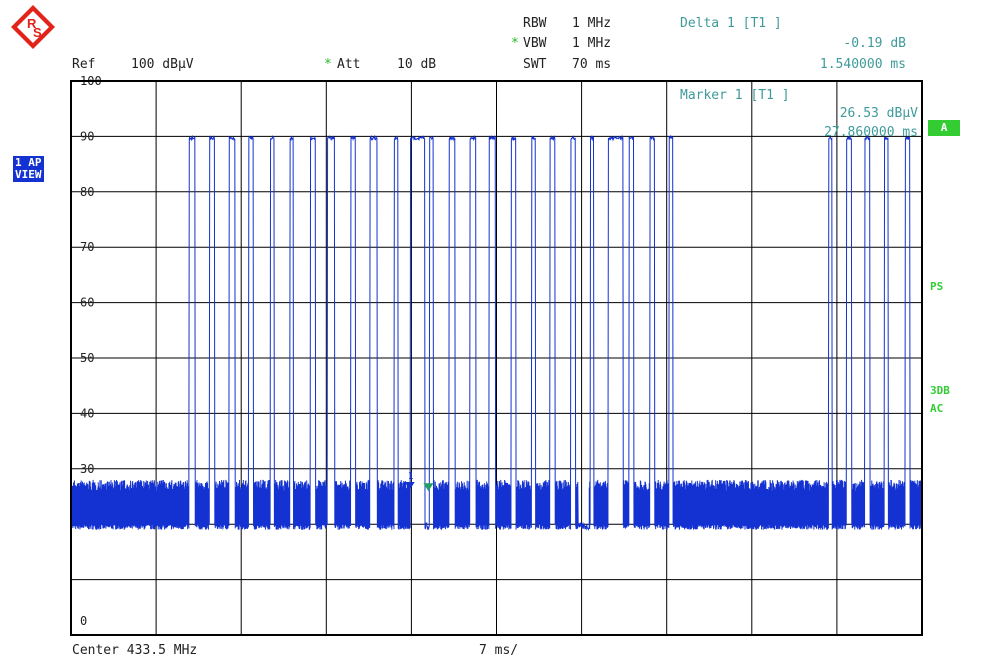 This screenshot has height=662, width=984. I want to click on y-tick-label: 90, so click(87, 136).